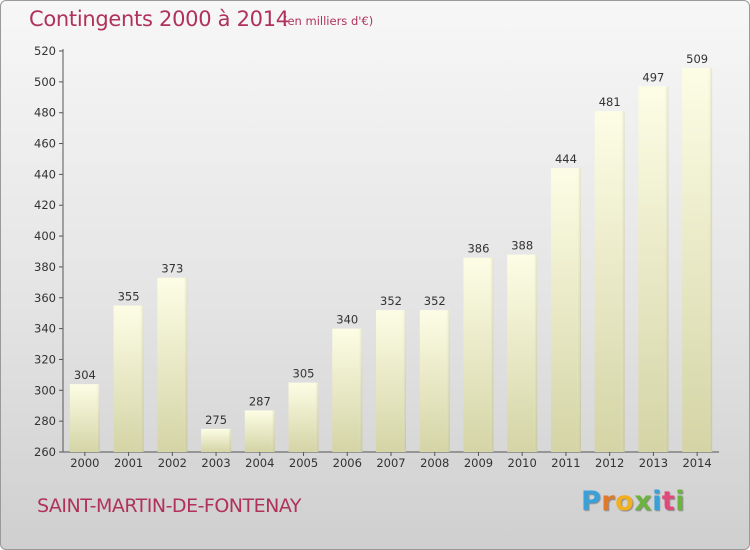 The width and height of the screenshot is (750, 550). Describe the element at coordinates (347, 320) in the screenshot. I see `value-label-2006: 340` at that location.